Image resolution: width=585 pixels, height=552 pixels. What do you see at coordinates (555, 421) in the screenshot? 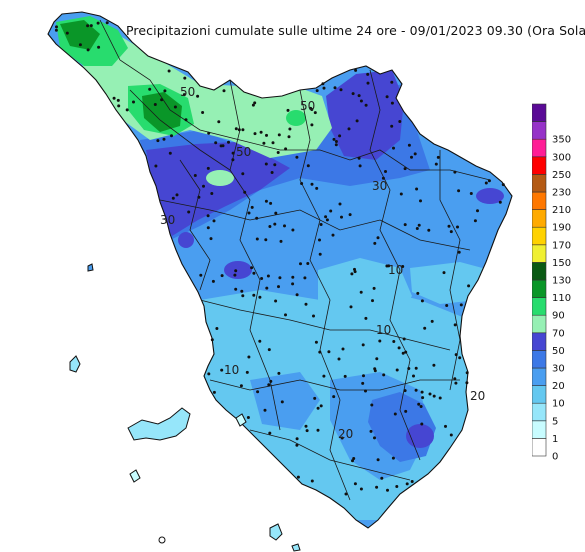
I see `legend-label: 5` at bounding box center [555, 421].